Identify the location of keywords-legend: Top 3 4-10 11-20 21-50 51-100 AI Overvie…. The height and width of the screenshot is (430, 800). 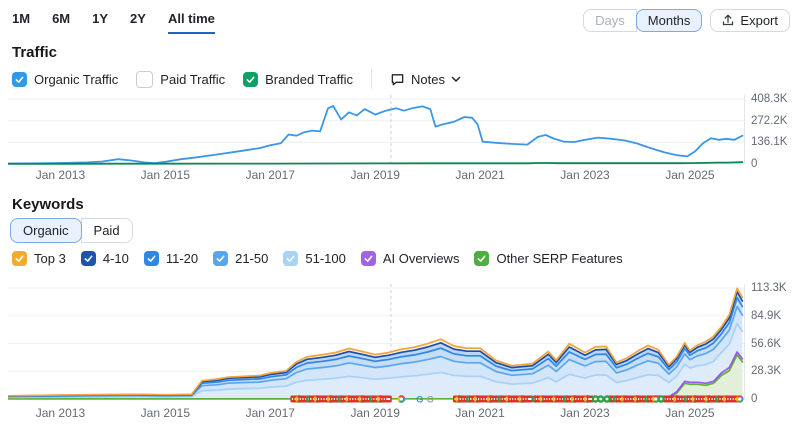
(317, 258).